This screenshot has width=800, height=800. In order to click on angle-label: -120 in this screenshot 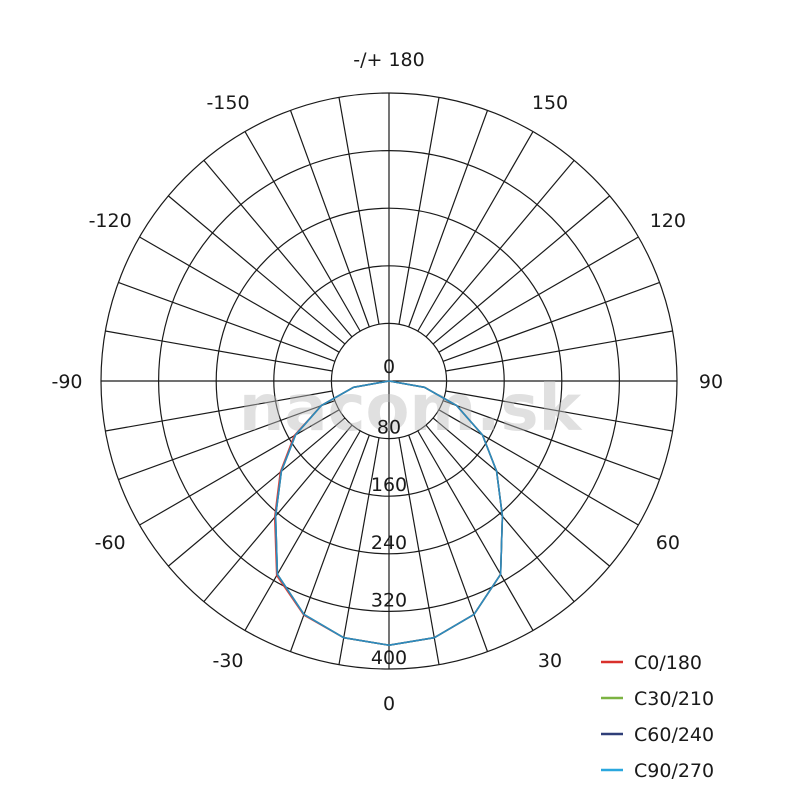, I will do `click(110, 221)`.